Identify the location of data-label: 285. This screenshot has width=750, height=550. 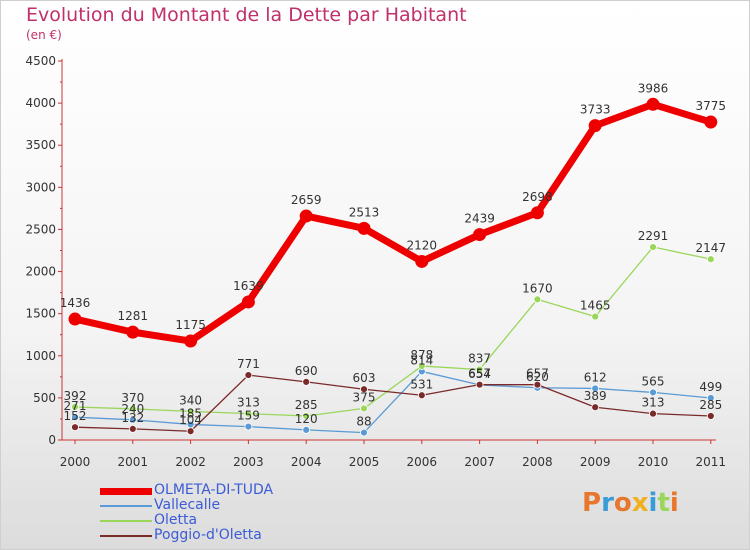
(306, 405).